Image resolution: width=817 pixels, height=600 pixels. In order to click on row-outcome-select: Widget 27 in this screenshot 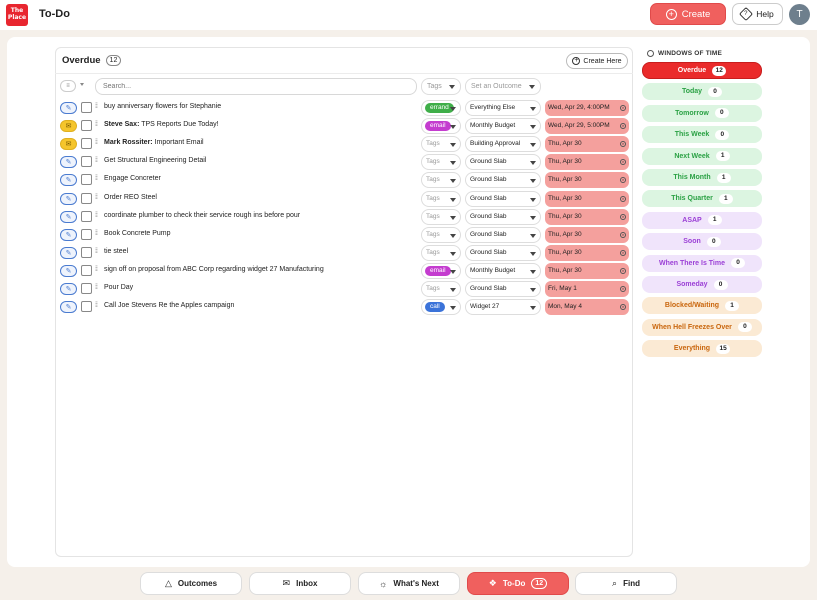, I will do `click(503, 307)`.